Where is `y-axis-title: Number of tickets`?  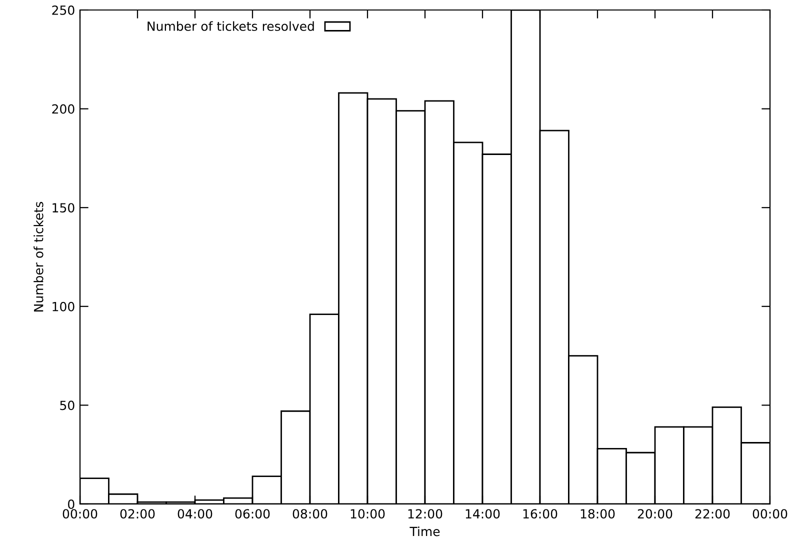 y-axis-title: Number of tickets is located at coordinates (39, 257).